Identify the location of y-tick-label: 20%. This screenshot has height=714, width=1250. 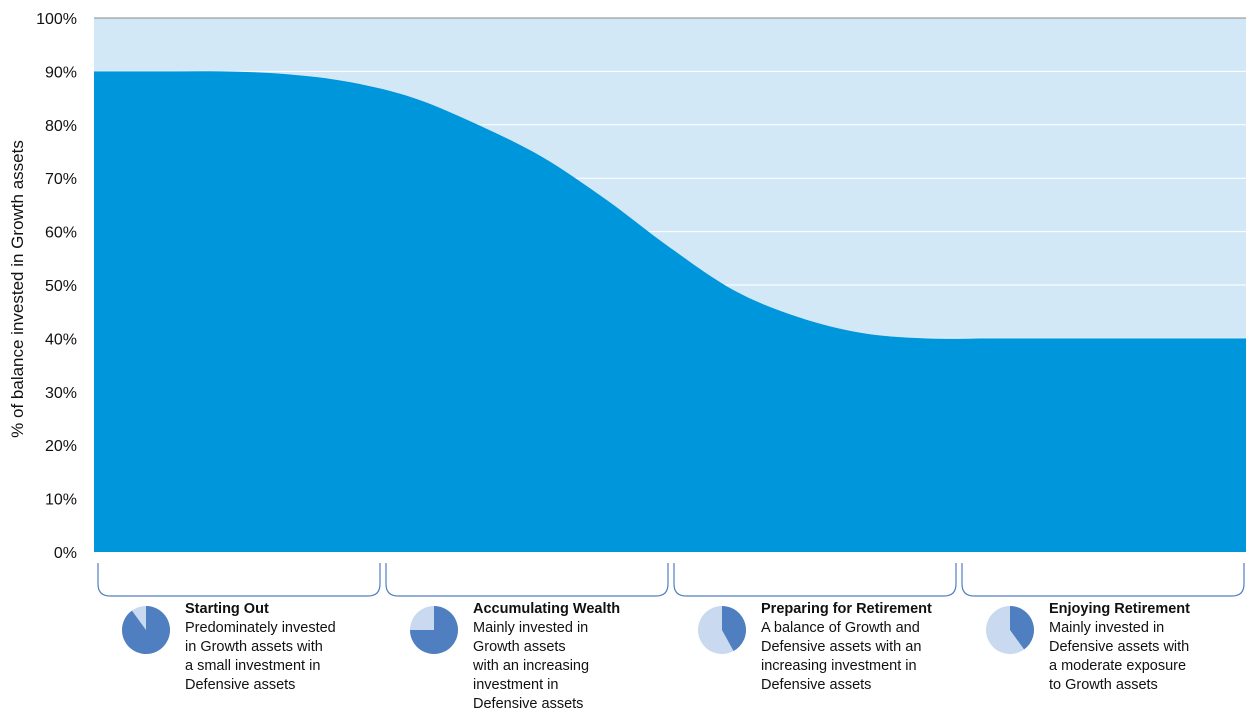
(61, 446).